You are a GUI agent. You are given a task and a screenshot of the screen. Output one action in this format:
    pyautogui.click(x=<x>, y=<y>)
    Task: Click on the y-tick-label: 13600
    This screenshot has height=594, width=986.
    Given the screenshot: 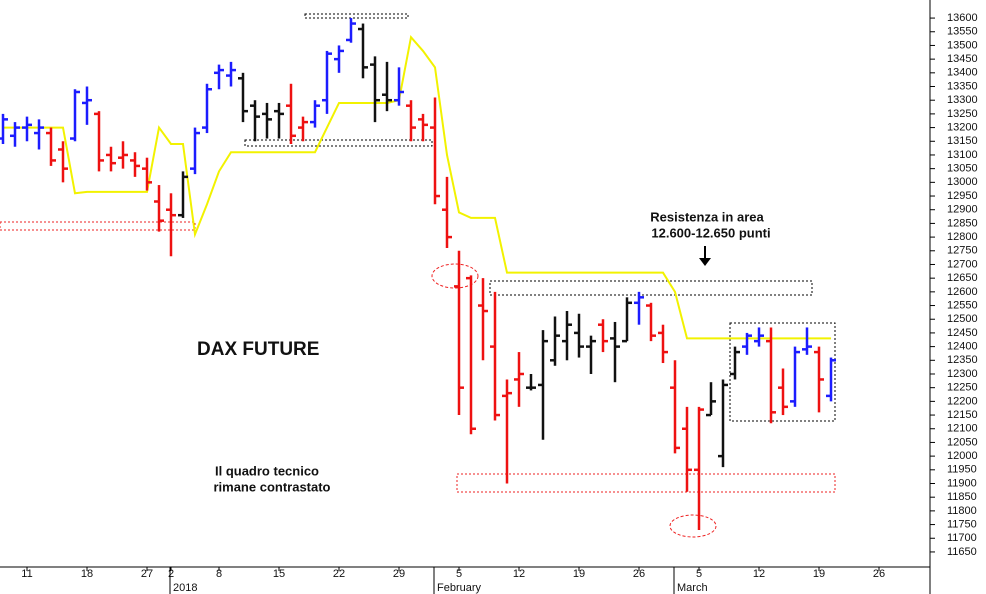 What is the action you would take?
    pyautogui.click(x=962, y=18)
    